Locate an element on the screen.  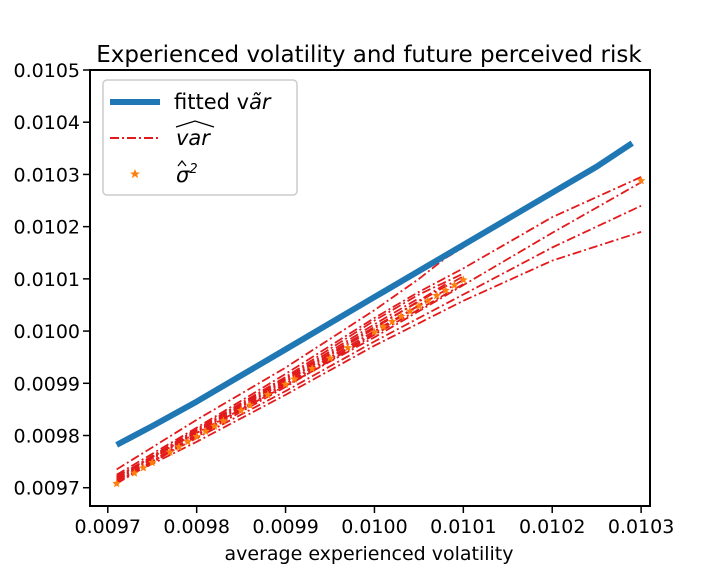
legend-swatch-sigma is located at coordinates (135, 174).